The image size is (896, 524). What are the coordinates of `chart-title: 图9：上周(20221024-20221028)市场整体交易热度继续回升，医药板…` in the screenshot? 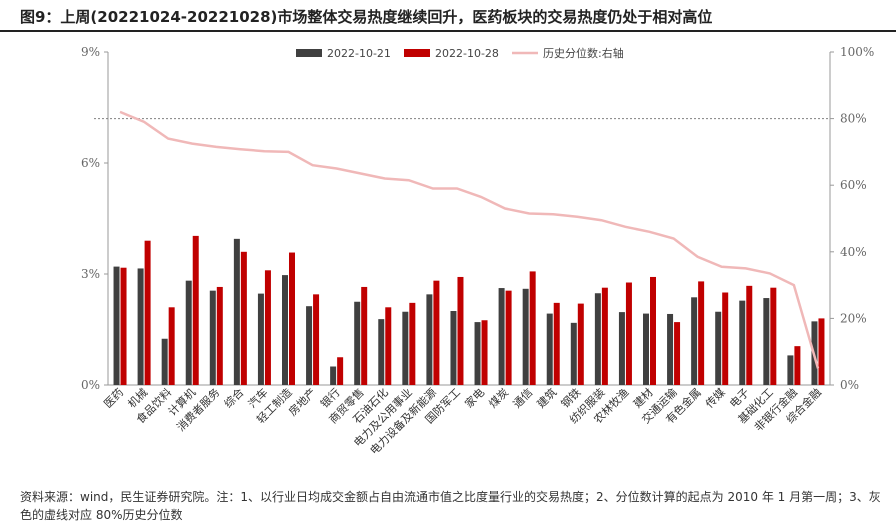 It's located at (366, 17).